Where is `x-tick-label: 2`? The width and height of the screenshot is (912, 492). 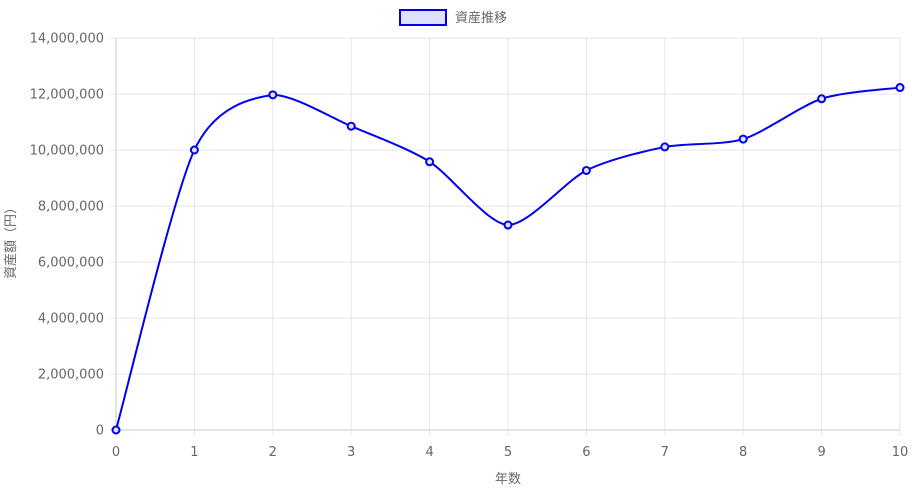
x-tick-label: 2 is located at coordinates (273, 452).